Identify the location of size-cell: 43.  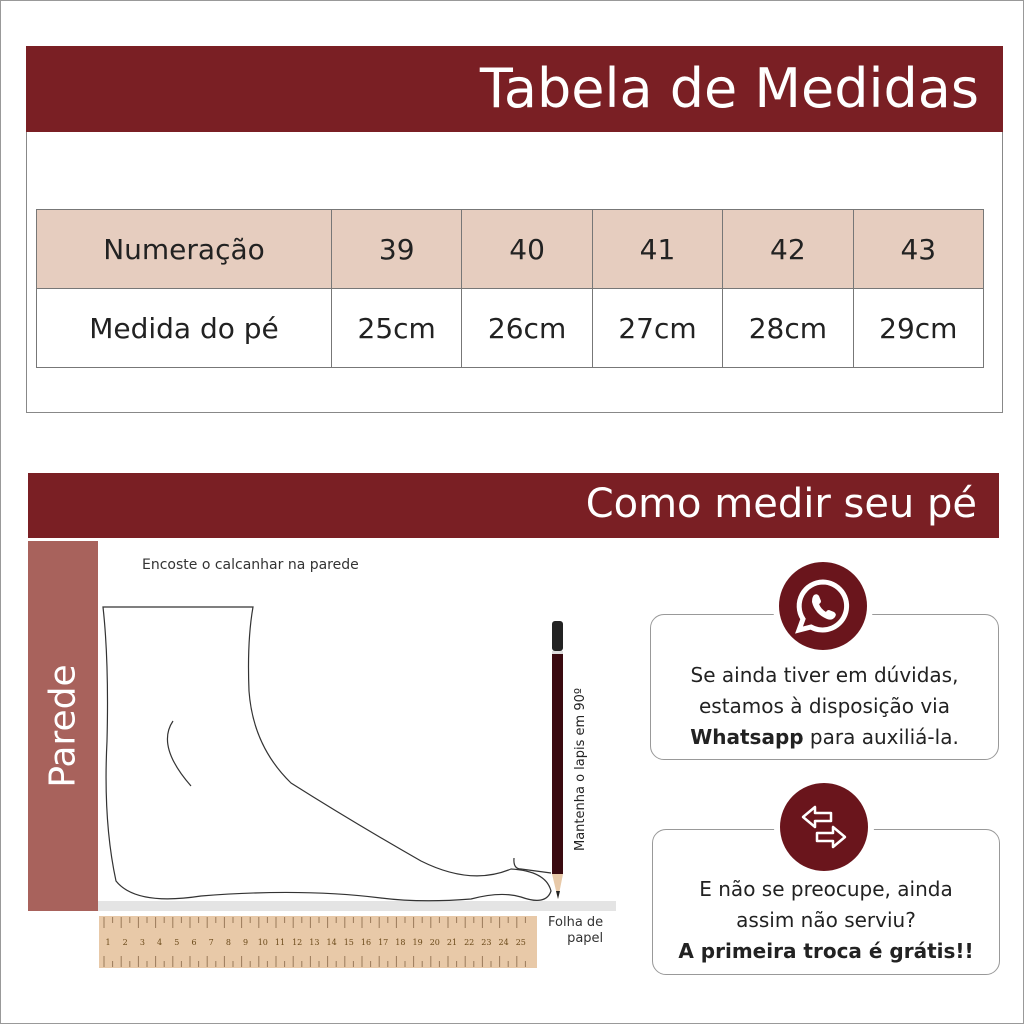
(918, 249).